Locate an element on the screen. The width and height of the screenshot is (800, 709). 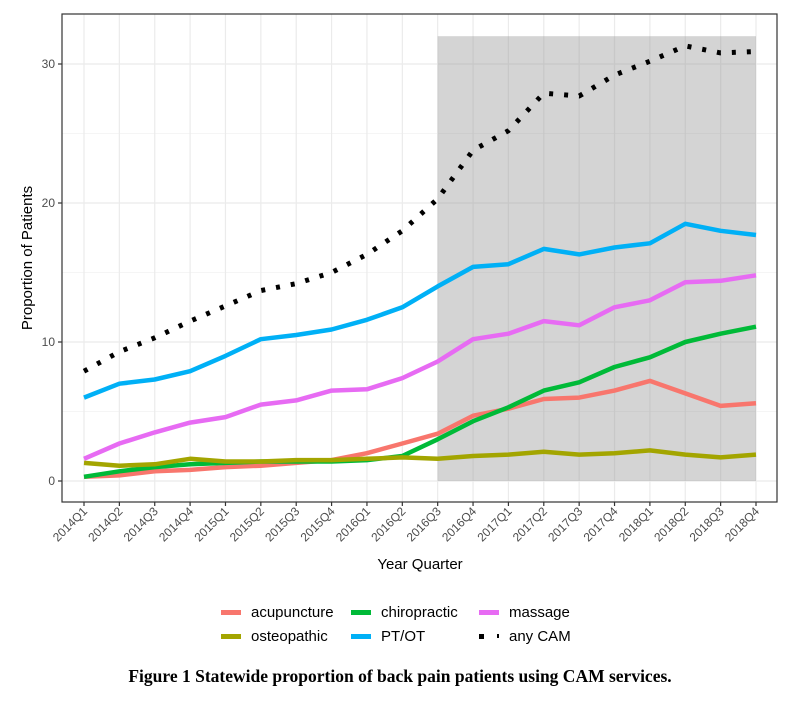
x-tick-label: 2017Q2 is located at coordinates (530, 524).